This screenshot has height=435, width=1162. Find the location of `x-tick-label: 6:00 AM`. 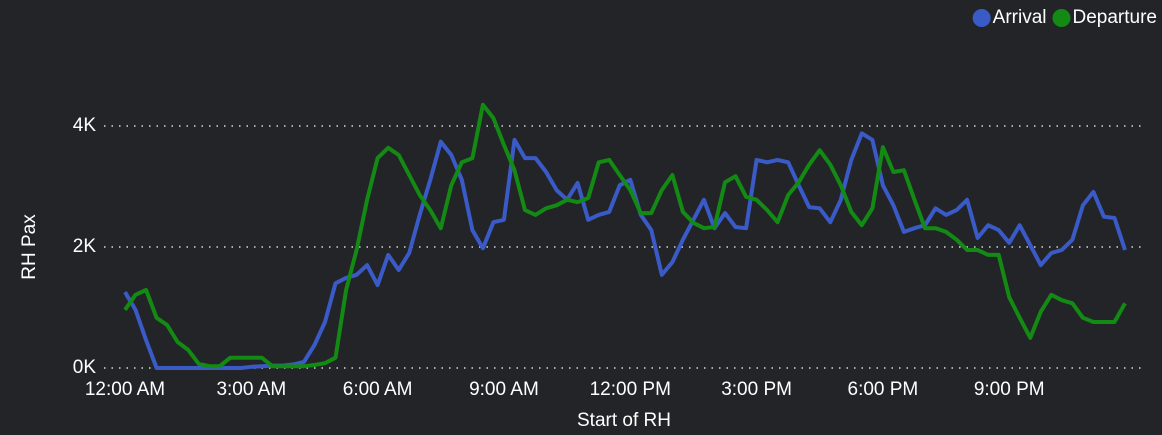

x-tick-label: 6:00 AM is located at coordinates (378, 389).